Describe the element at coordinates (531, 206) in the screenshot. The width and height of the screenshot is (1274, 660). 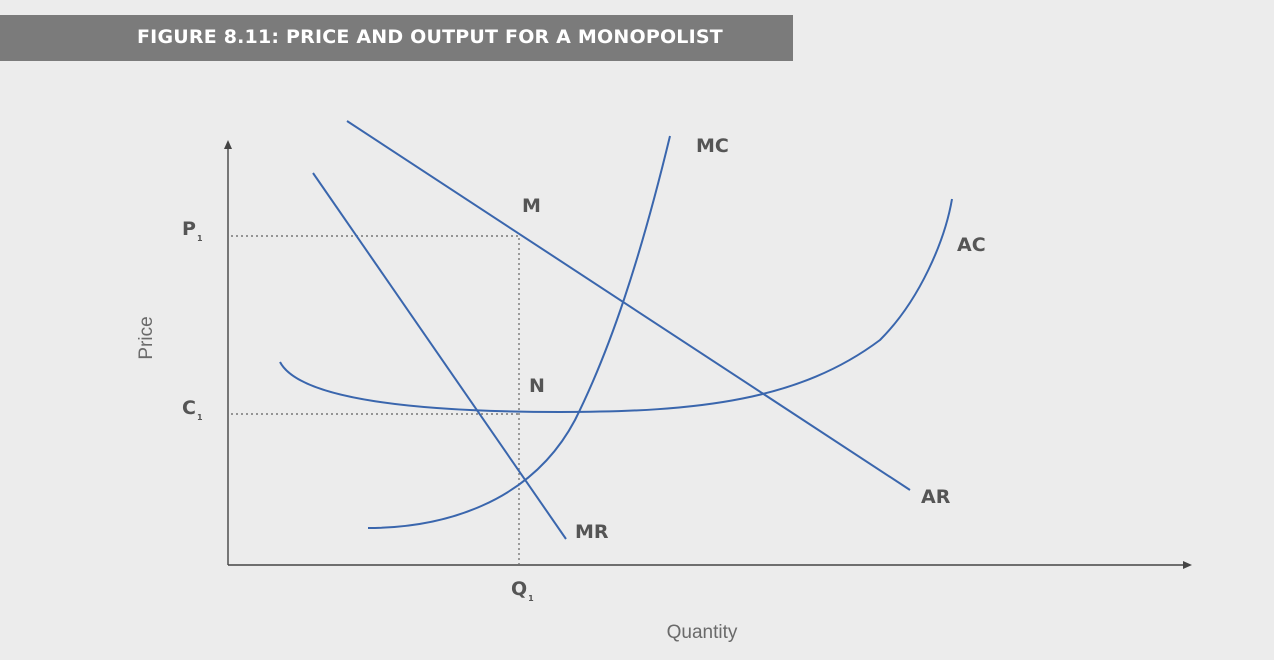
I see `point-m-label: M` at that location.